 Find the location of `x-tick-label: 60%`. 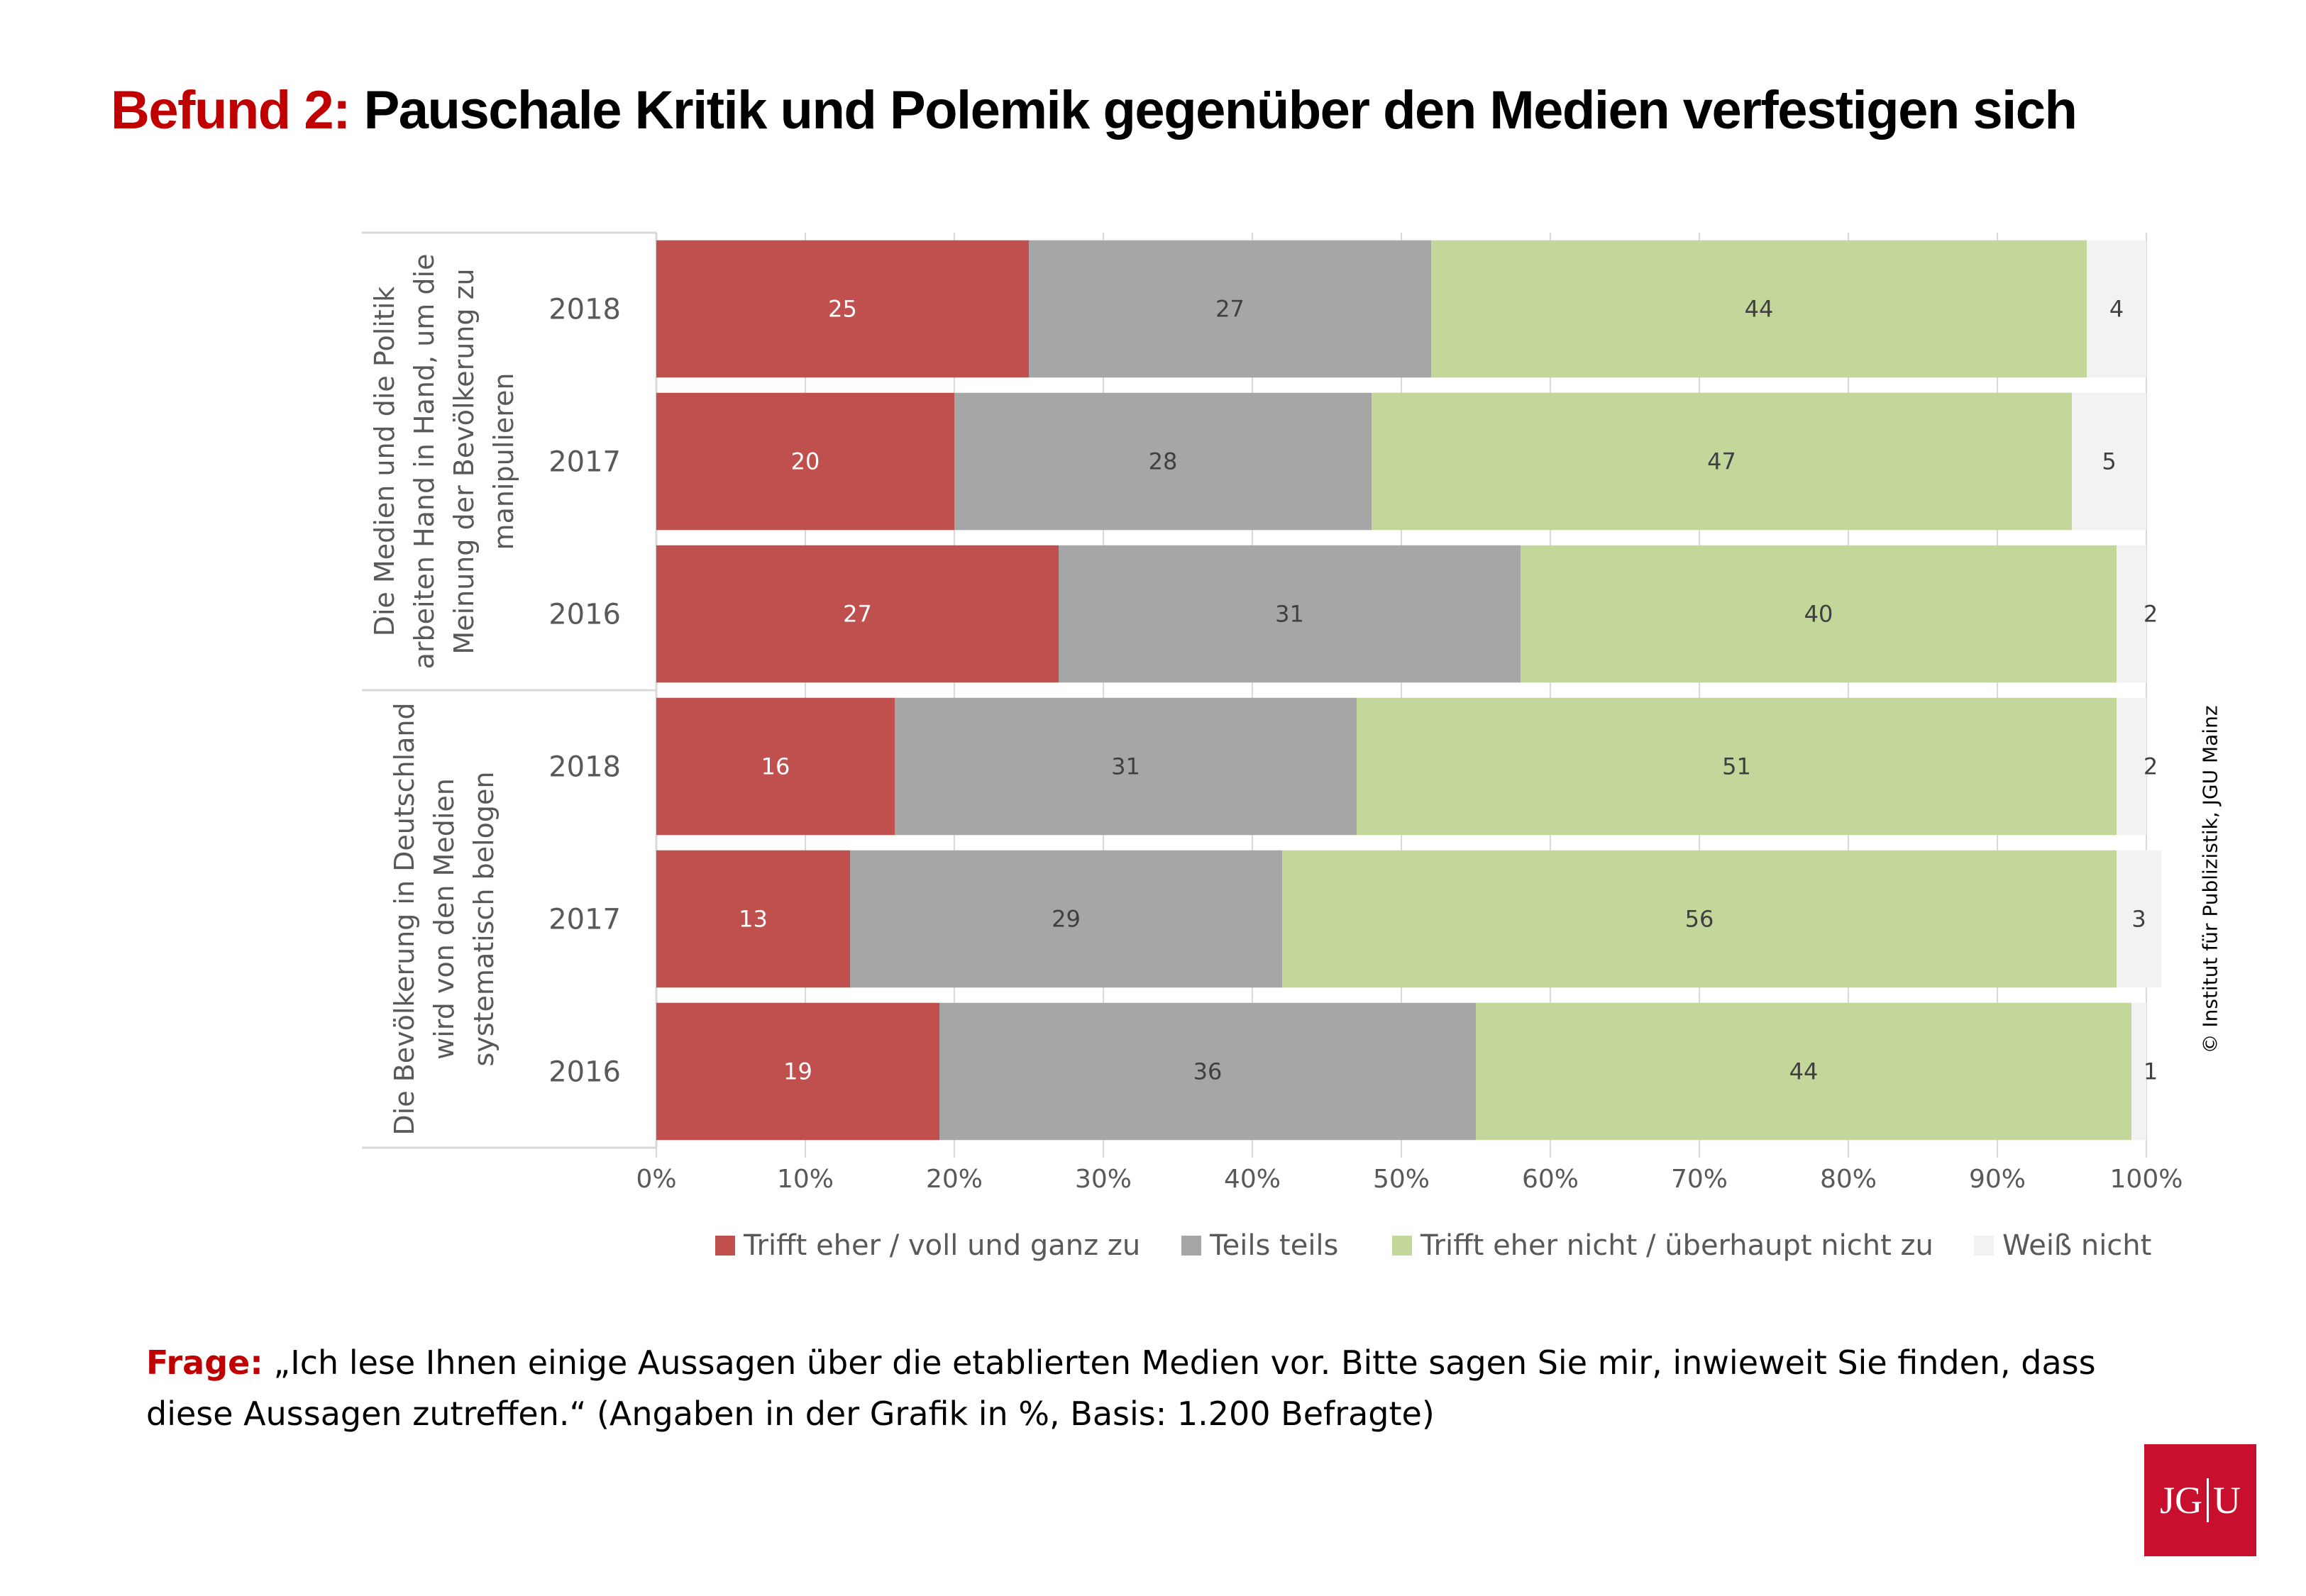

x-tick-label: 60% is located at coordinates (1550, 1179).